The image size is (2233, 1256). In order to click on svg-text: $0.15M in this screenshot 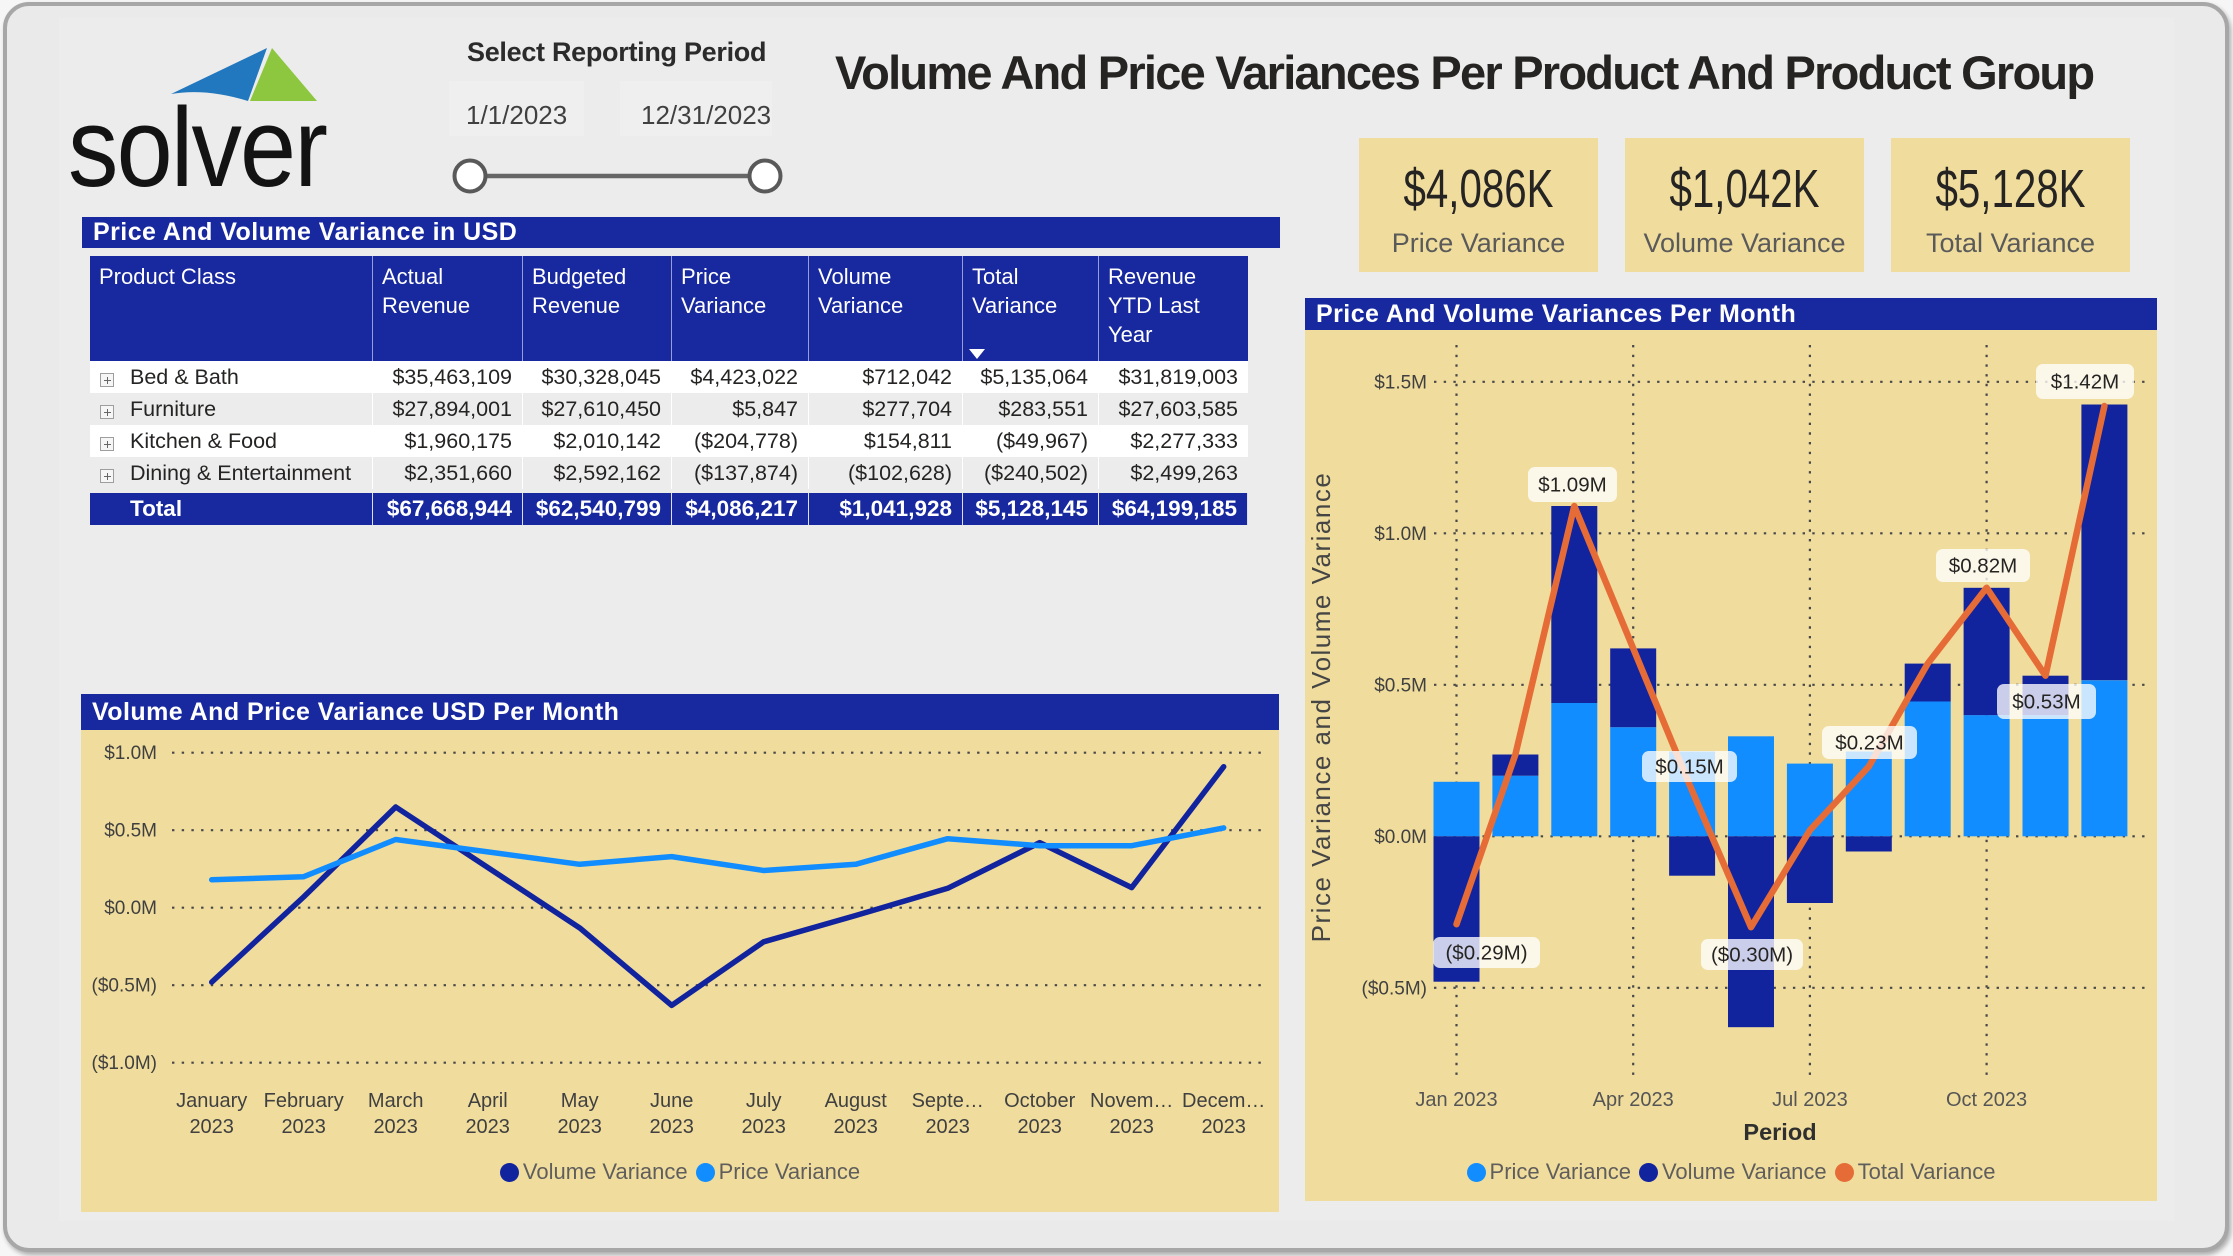, I will do `click(1689, 767)`.